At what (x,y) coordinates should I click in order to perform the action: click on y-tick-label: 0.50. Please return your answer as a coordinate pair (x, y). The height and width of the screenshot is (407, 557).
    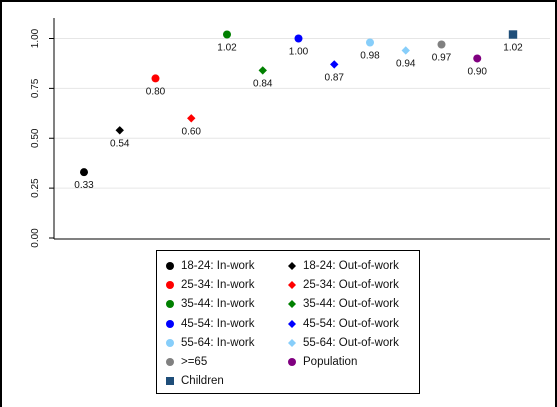
    Looking at the image, I should click on (35, 138).